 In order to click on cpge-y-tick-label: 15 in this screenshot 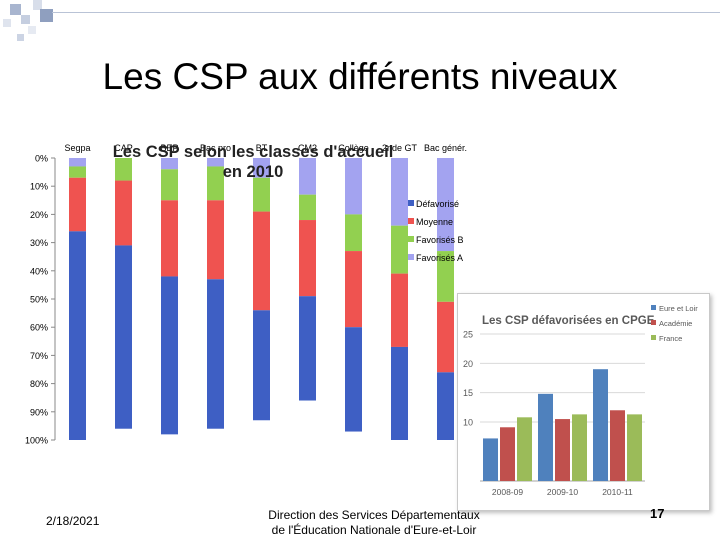, I will do `click(468, 393)`.